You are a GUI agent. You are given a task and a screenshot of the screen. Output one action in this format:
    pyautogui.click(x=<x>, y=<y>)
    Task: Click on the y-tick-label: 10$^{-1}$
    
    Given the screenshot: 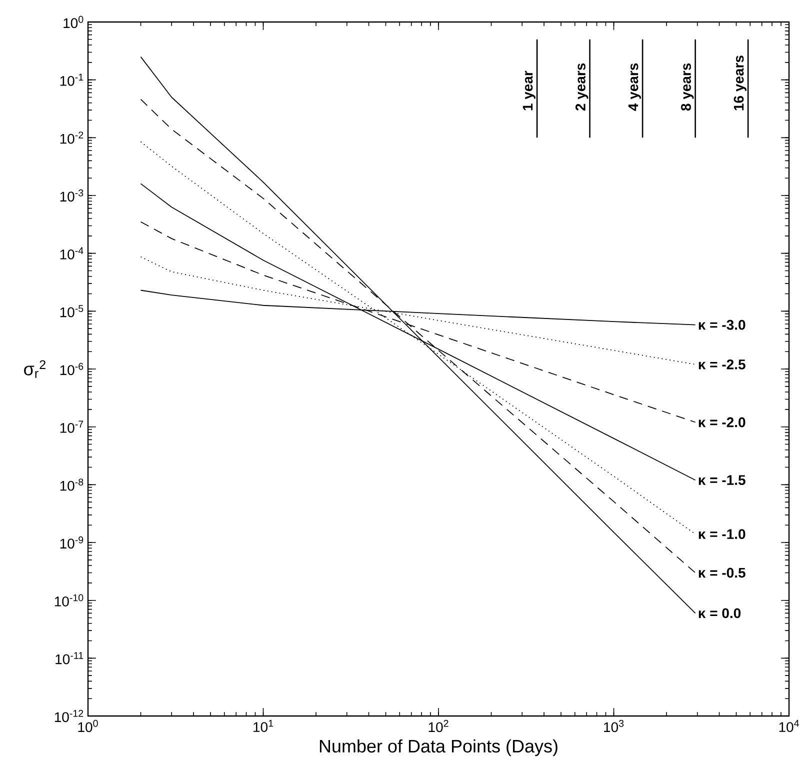 What is the action you would take?
    pyautogui.click(x=72, y=80)
    